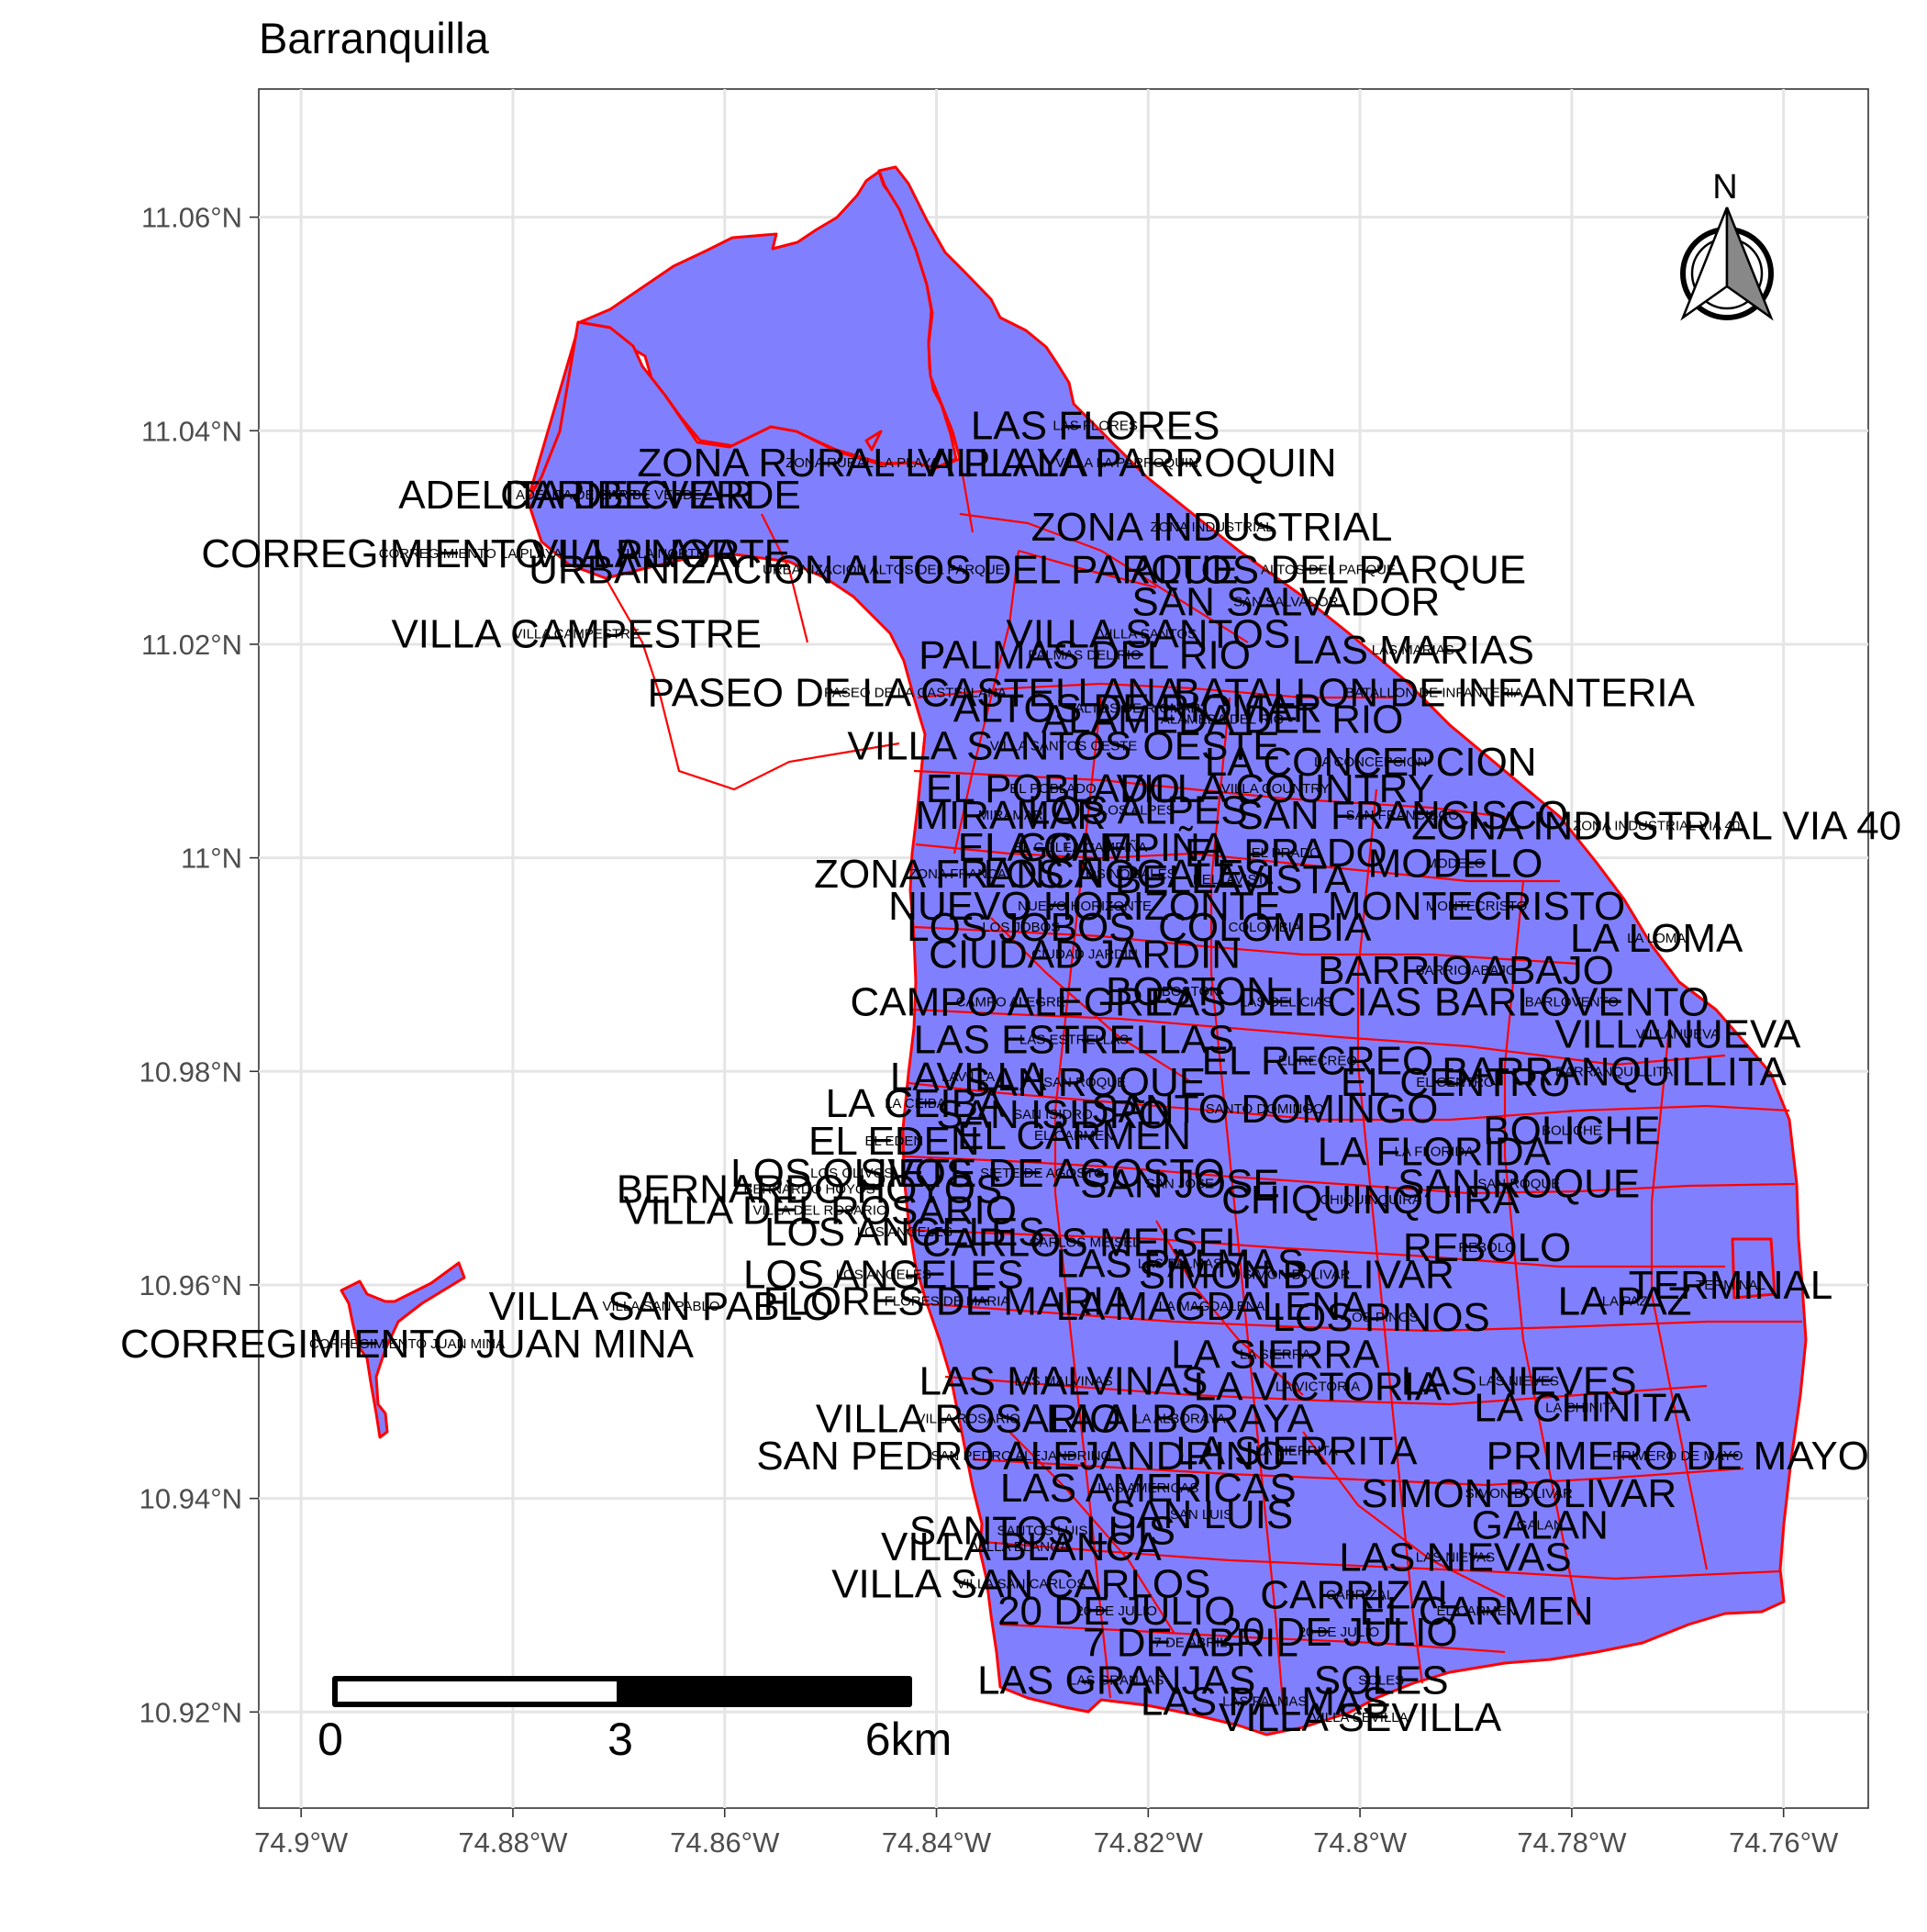 This screenshot has width=1927, height=1932. Describe the element at coordinates (660, 1306) in the screenshot. I see `neighborhood-label-small: VILLA SAN PABLO` at that location.